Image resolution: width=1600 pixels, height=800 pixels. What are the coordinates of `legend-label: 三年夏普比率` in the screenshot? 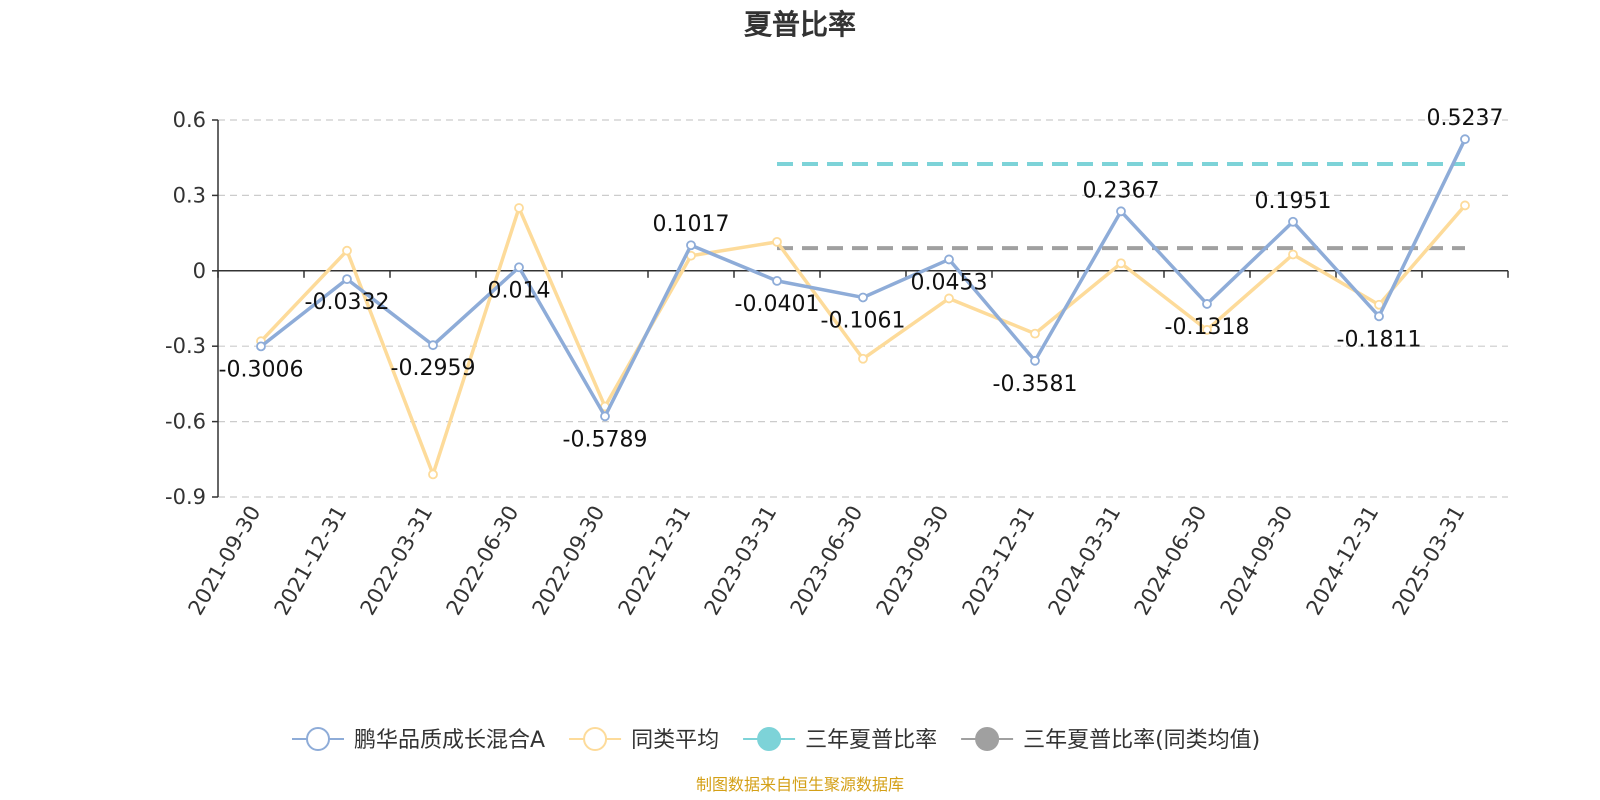 It's located at (871, 740).